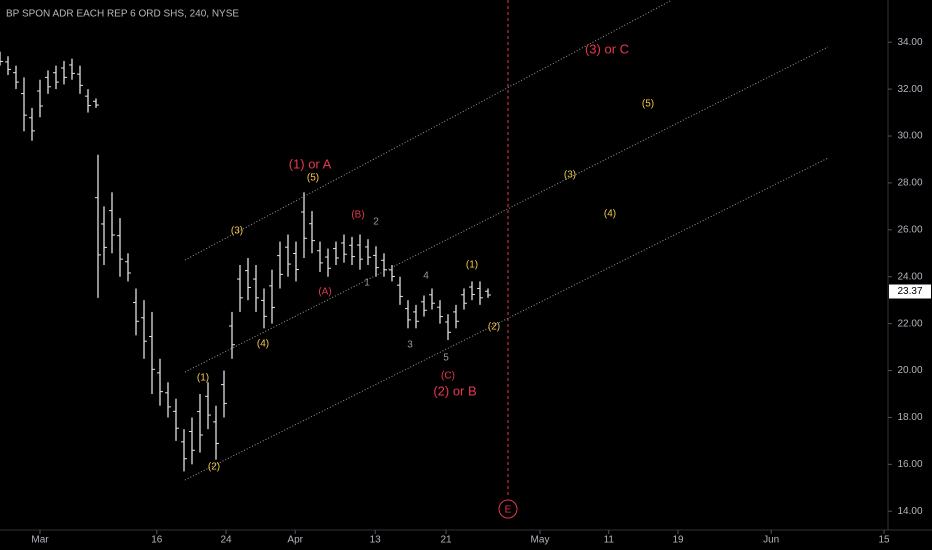  Describe the element at coordinates (909, 323) in the screenshot. I see `y-tick-label: 22.00` at that location.